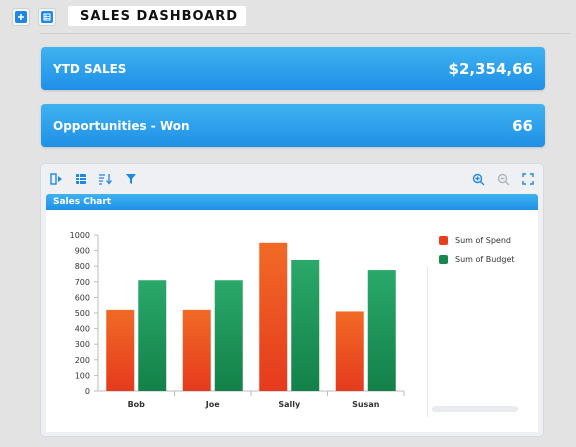 The height and width of the screenshot is (447, 576). What do you see at coordinates (289, 404) in the screenshot?
I see `x-tick-label: Sally` at bounding box center [289, 404].